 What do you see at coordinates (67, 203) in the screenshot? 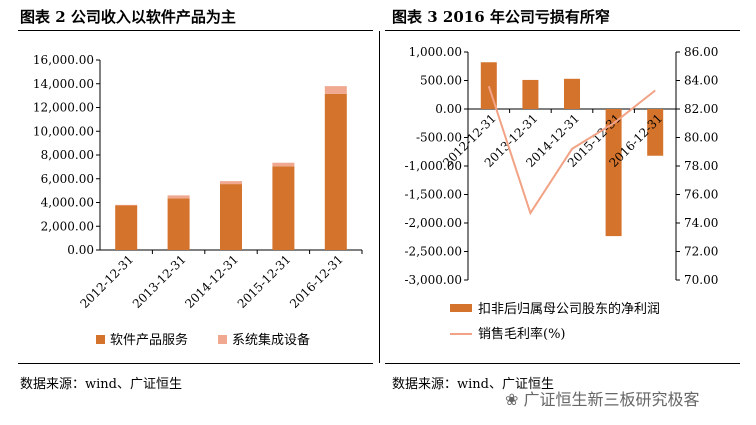
I see `y-tick-label: 4,000.00` at bounding box center [67, 203].